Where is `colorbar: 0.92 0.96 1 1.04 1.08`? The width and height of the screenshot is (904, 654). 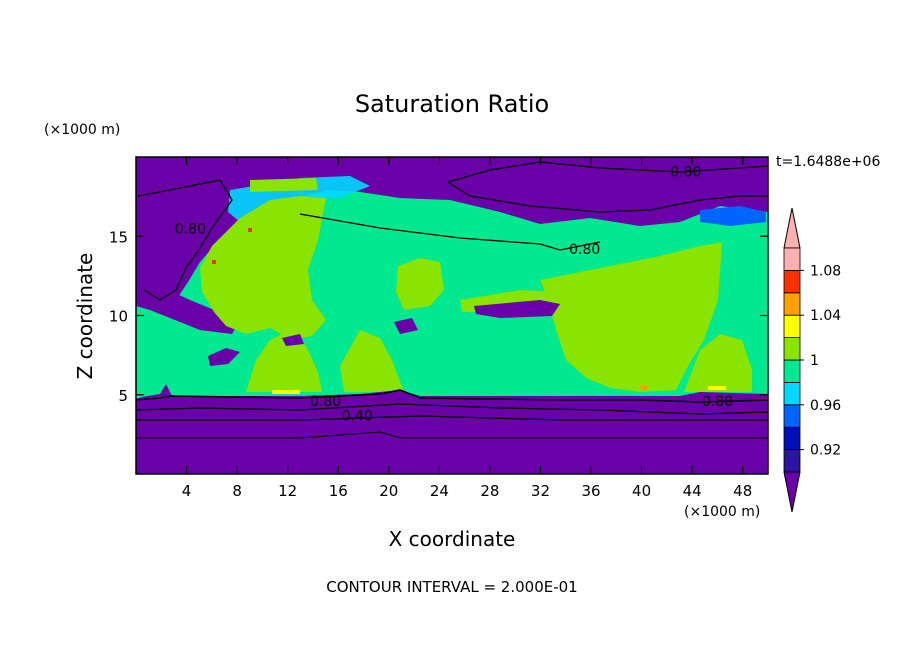
colorbar: 0.92 0.96 1 1.04 1.08 is located at coordinates (812, 360).